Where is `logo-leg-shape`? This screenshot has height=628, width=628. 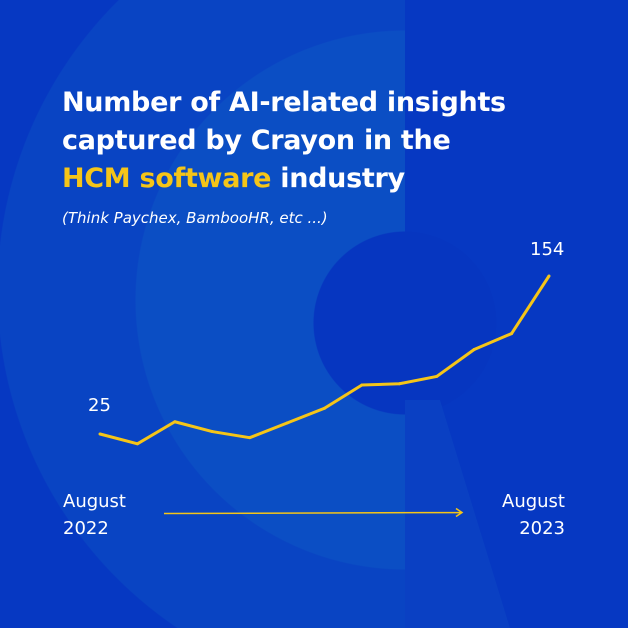 logo-leg-shape is located at coordinates (457, 514).